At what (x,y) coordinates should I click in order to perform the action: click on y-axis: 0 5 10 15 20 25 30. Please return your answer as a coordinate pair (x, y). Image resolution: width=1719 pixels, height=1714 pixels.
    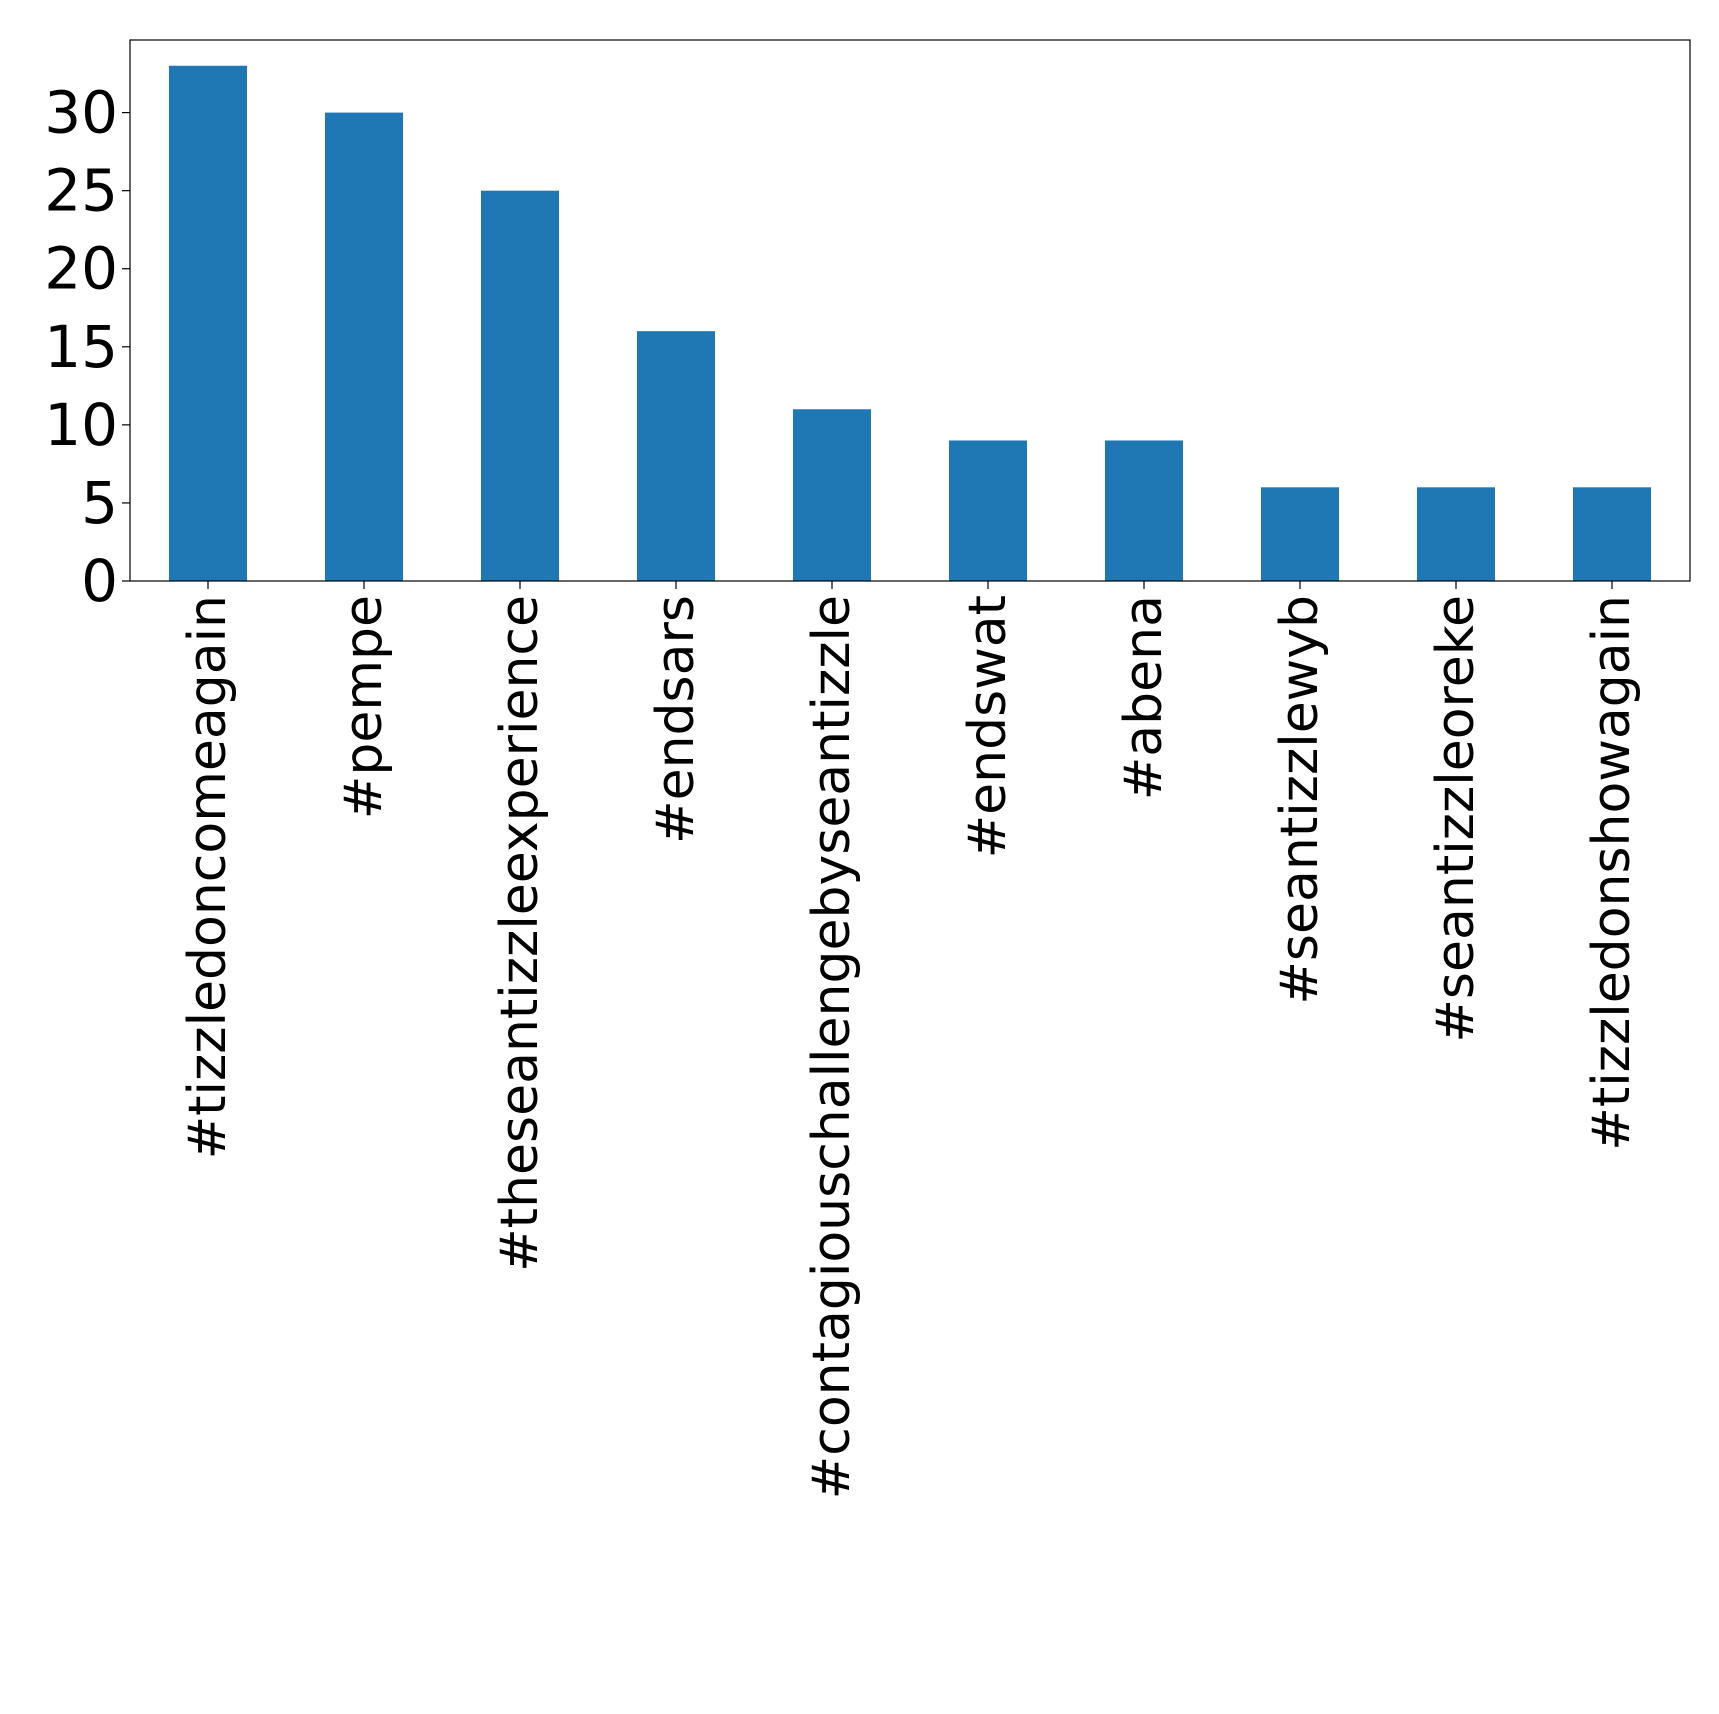
    Looking at the image, I should click on (87, 347).